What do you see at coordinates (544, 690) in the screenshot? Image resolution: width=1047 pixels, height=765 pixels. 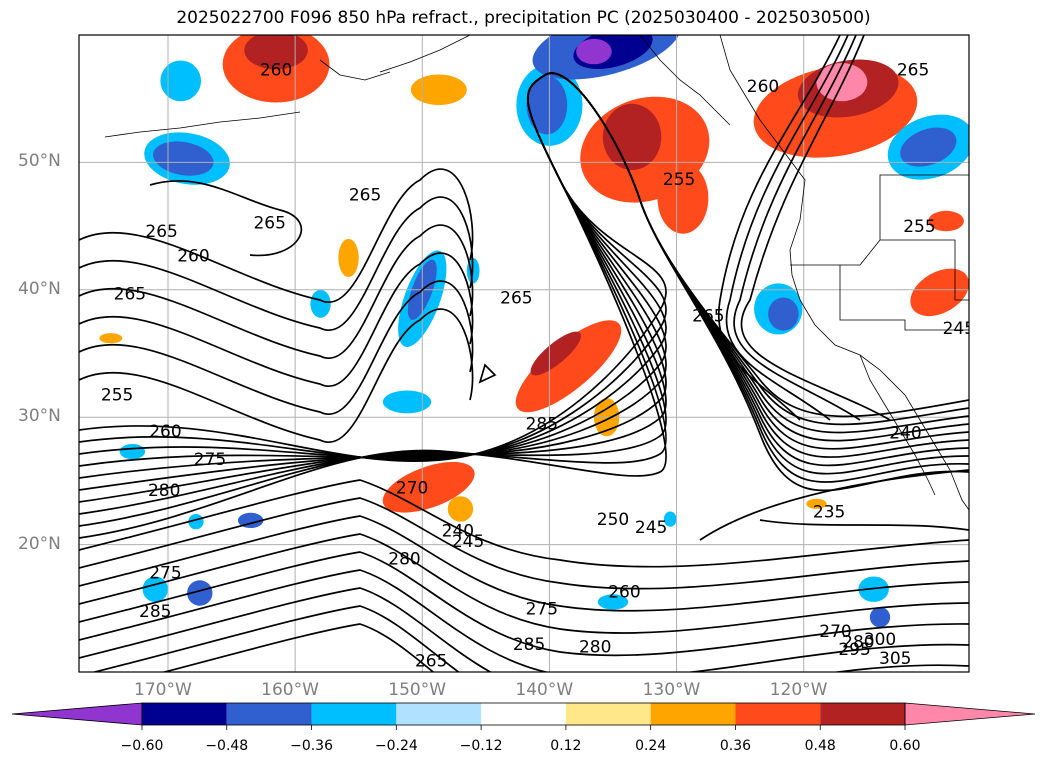 I see `lon-label: 140°W` at bounding box center [544, 690].